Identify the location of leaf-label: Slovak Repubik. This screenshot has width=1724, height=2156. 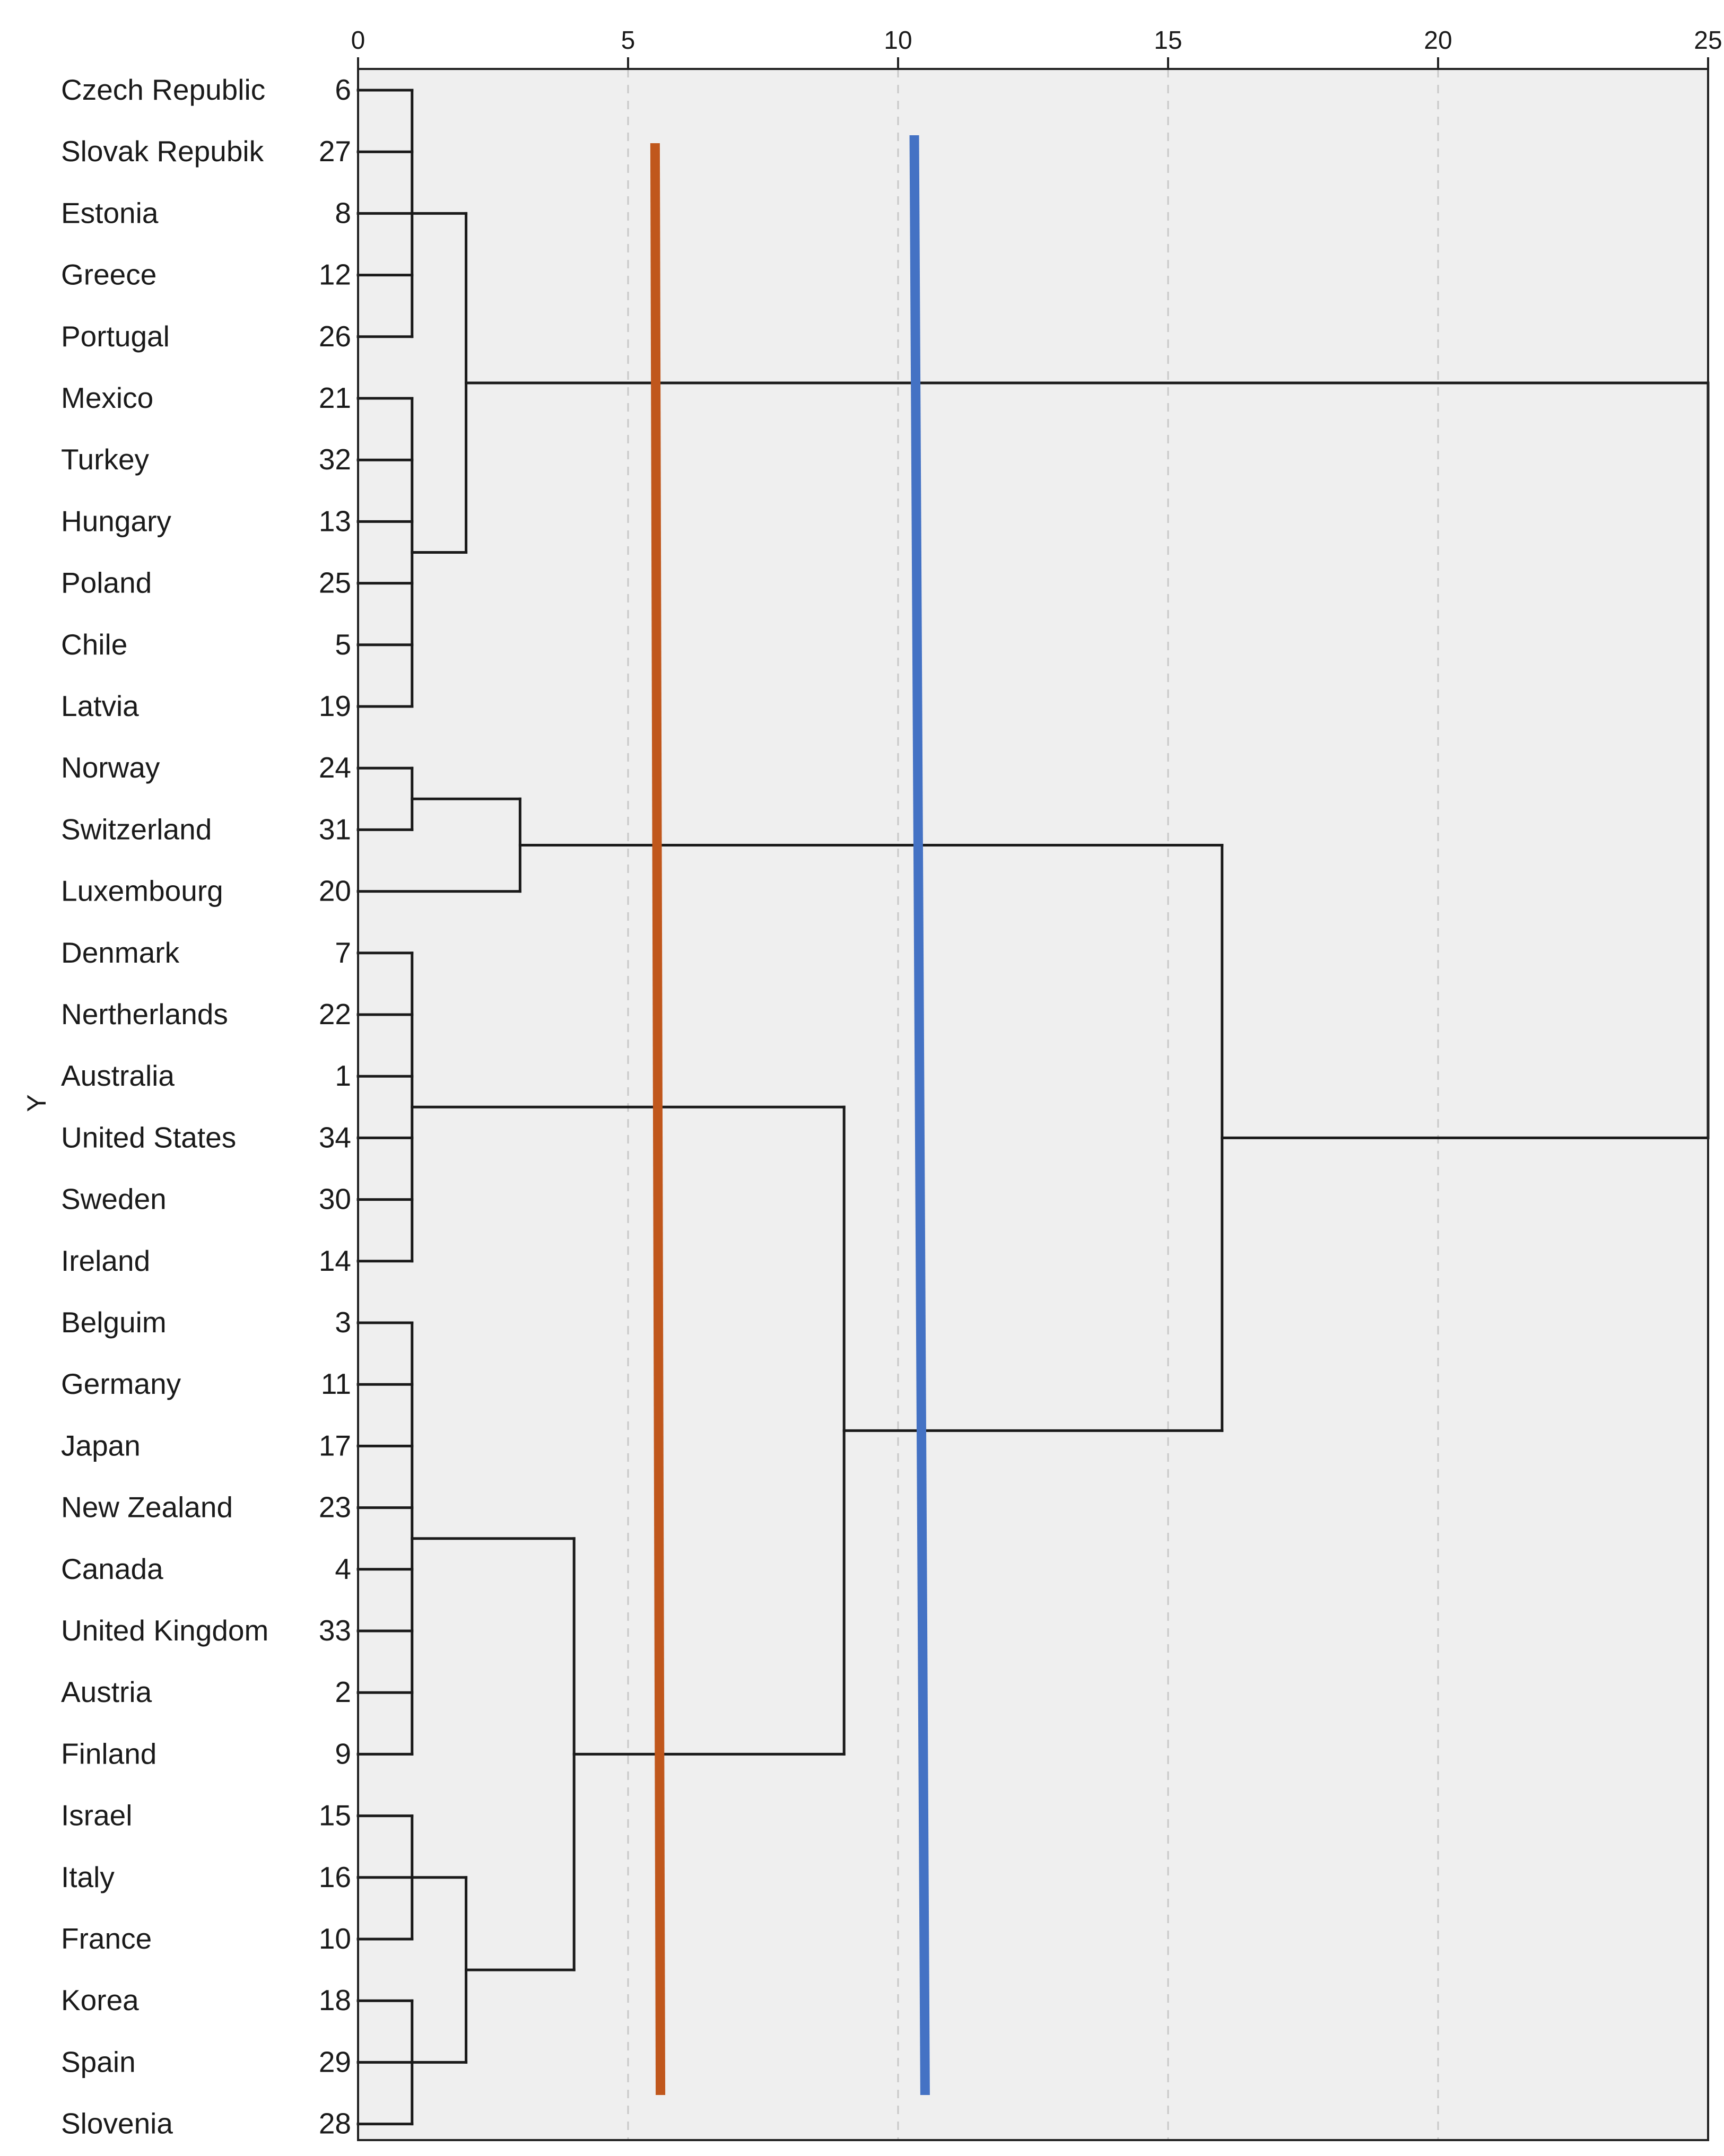
(162, 151).